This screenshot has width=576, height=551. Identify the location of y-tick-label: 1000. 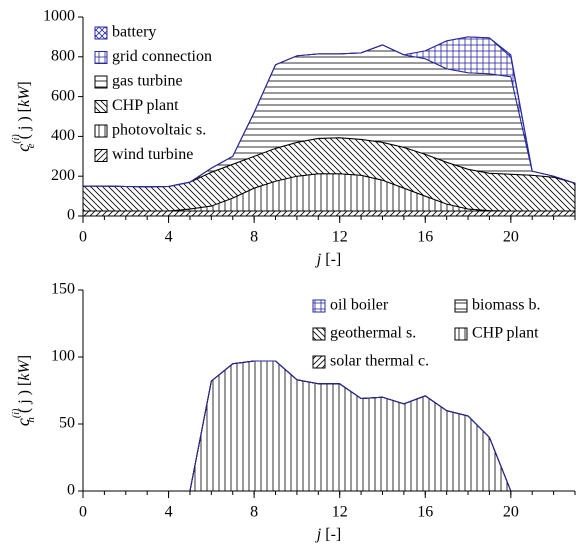
(59, 16).